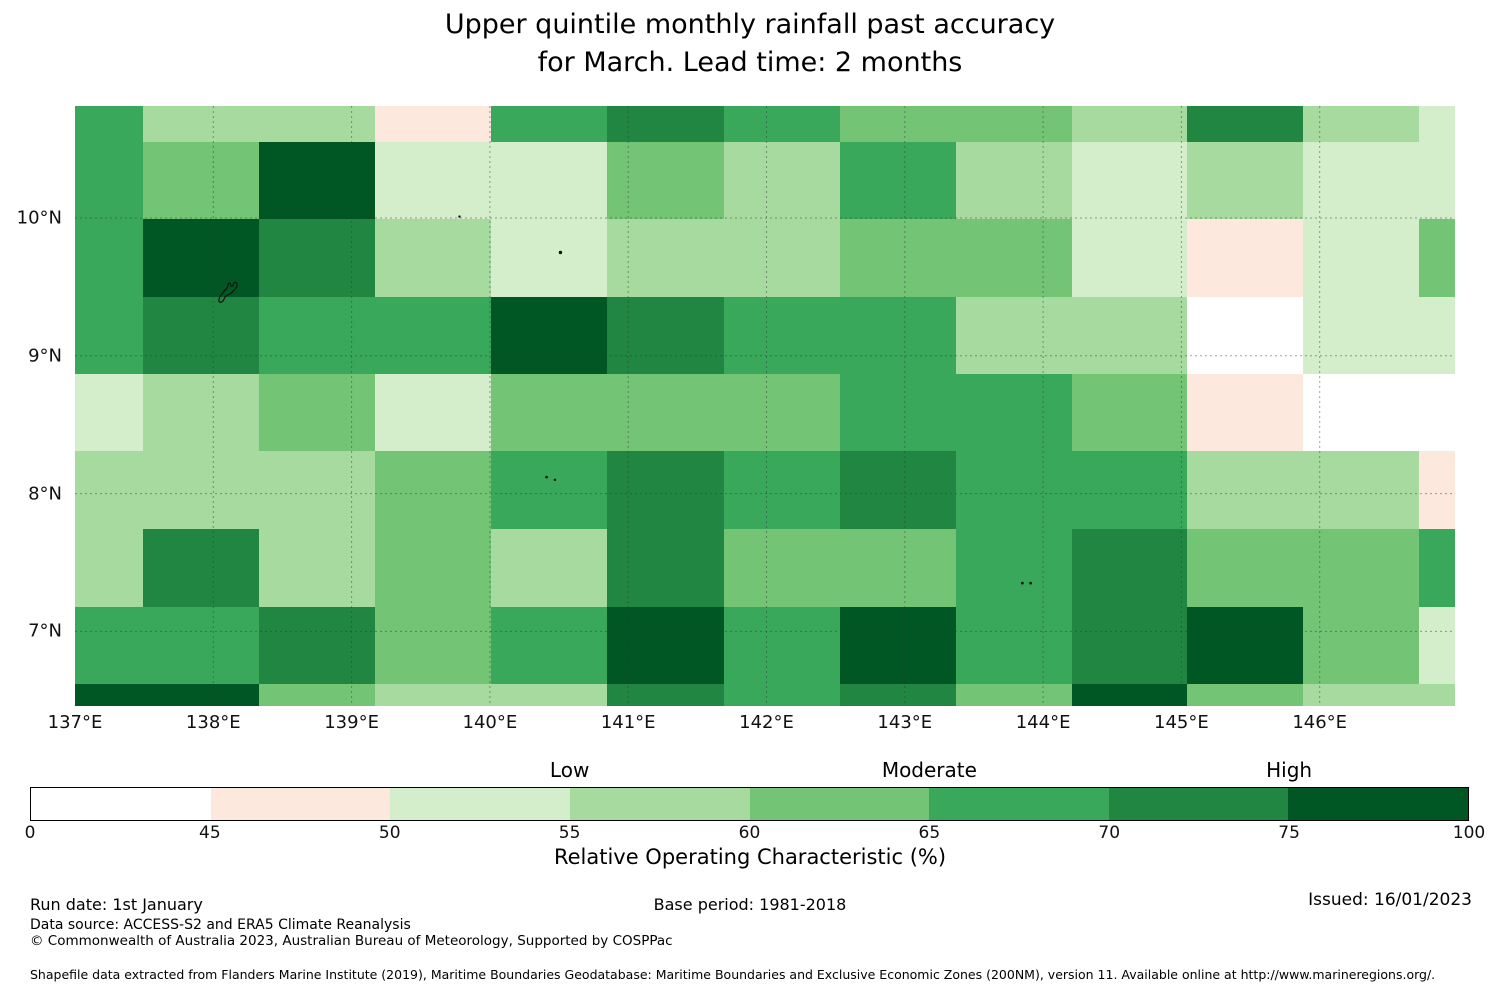  Describe the element at coordinates (750, 904) in the screenshot. I see `base-period-text: Base period: 1981-2018` at that location.